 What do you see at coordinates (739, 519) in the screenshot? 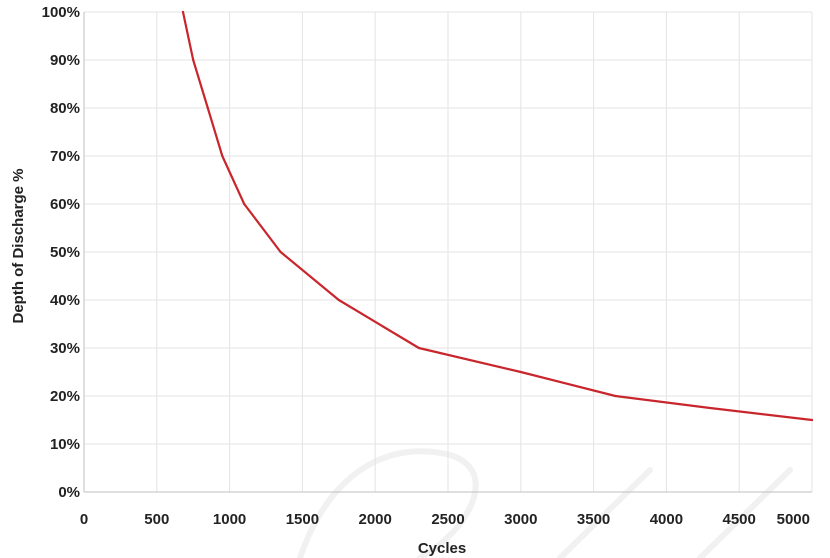
I see `x-tick-label: 4500` at bounding box center [739, 519].